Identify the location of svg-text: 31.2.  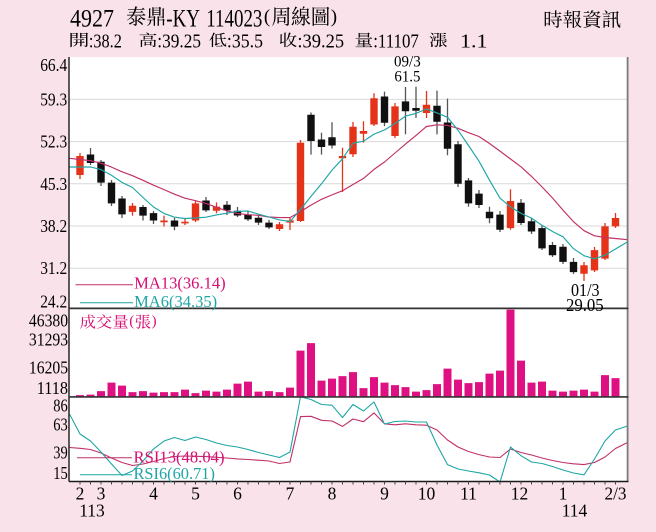
(53, 268).